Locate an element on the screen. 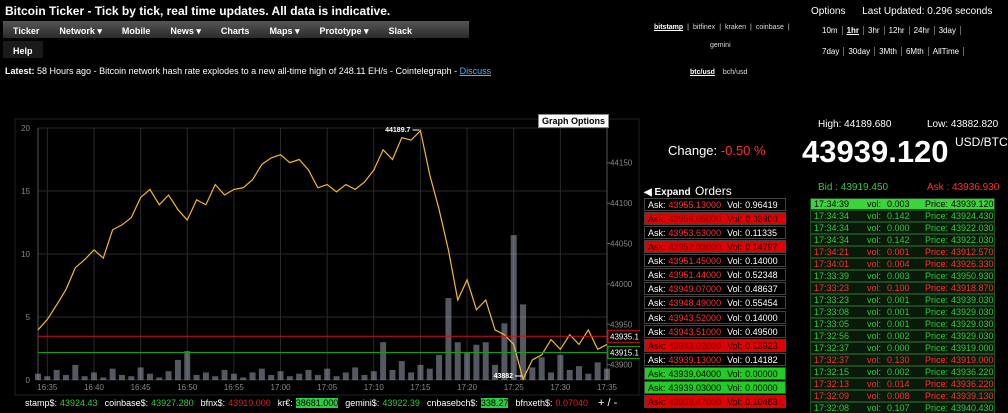 The height and width of the screenshot is (413, 1008). order-row: Ask: 43951.45000 Vol: 0.14000 is located at coordinates (715, 261).